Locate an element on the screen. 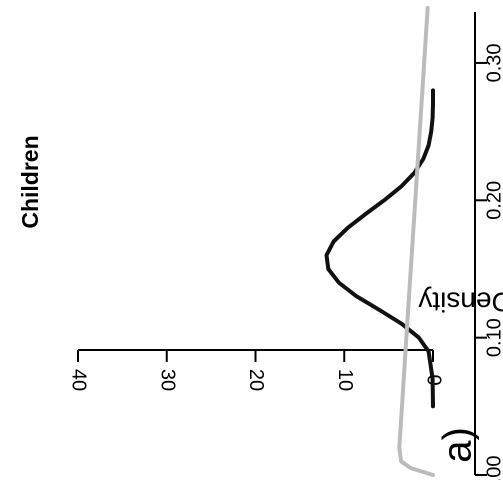 The width and height of the screenshot is (503, 480). series-line-black is located at coordinates (379, 248).